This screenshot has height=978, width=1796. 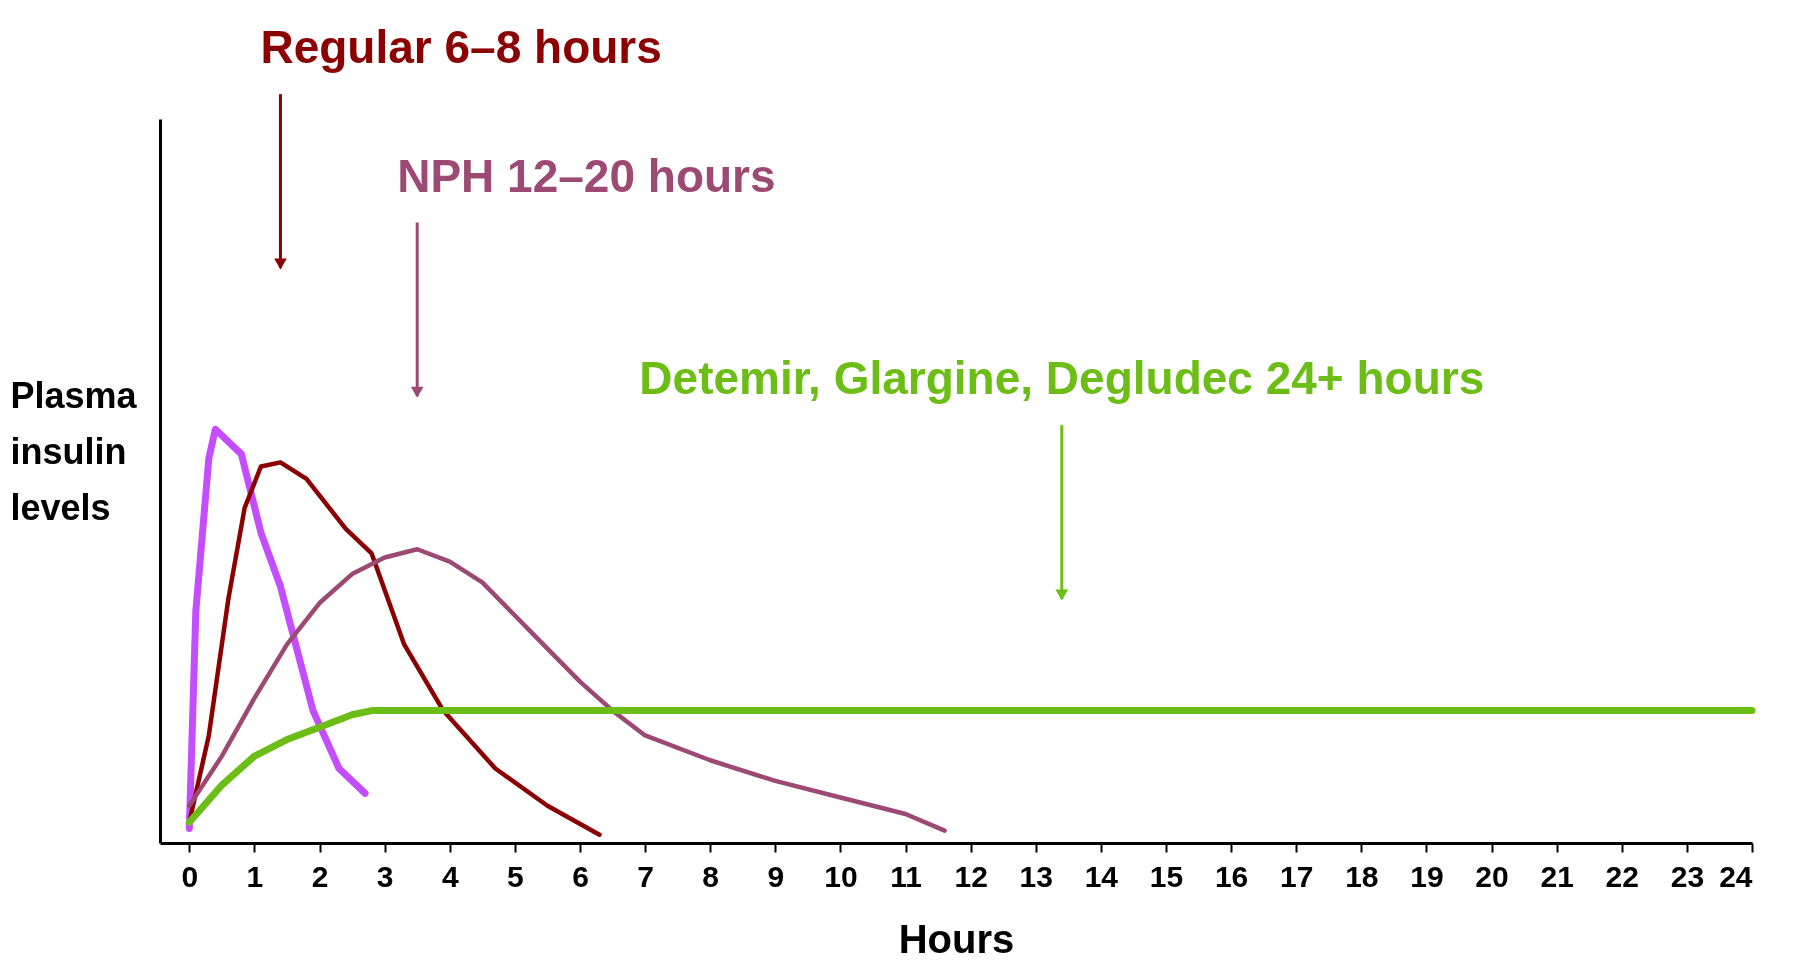 What do you see at coordinates (906, 876) in the screenshot?
I see `x-tick-label: 11` at bounding box center [906, 876].